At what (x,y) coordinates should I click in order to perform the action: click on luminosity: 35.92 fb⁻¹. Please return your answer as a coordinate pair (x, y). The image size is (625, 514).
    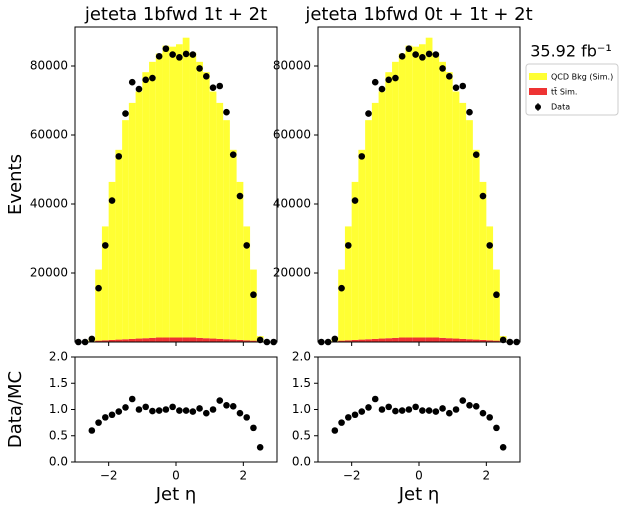
    Looking at the image, I should click on (571, 51).